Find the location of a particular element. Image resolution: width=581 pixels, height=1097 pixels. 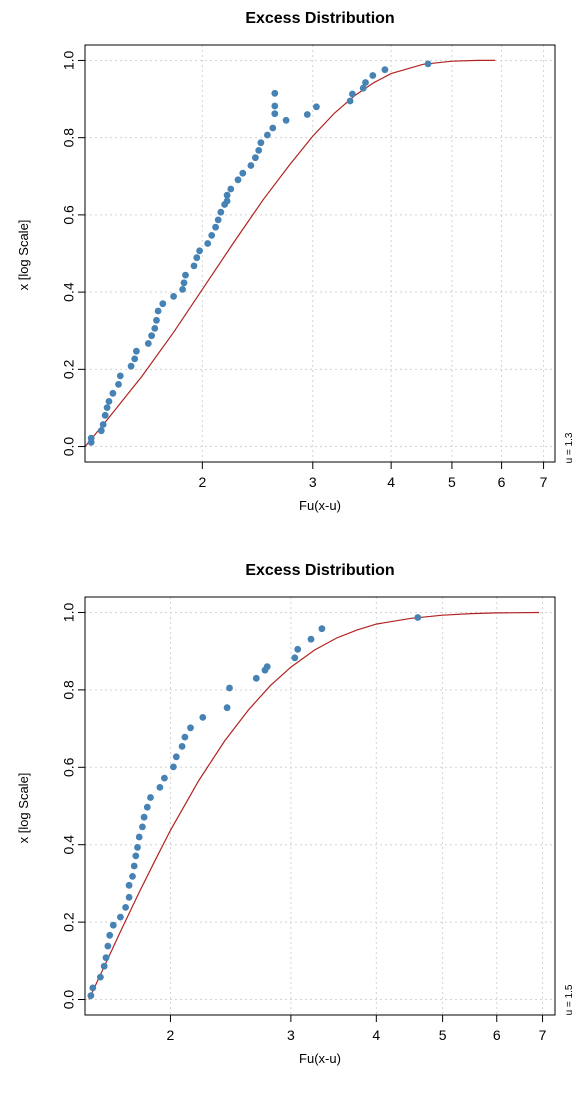

side-label: u = 1.5 is located at coordinates (569, 999).